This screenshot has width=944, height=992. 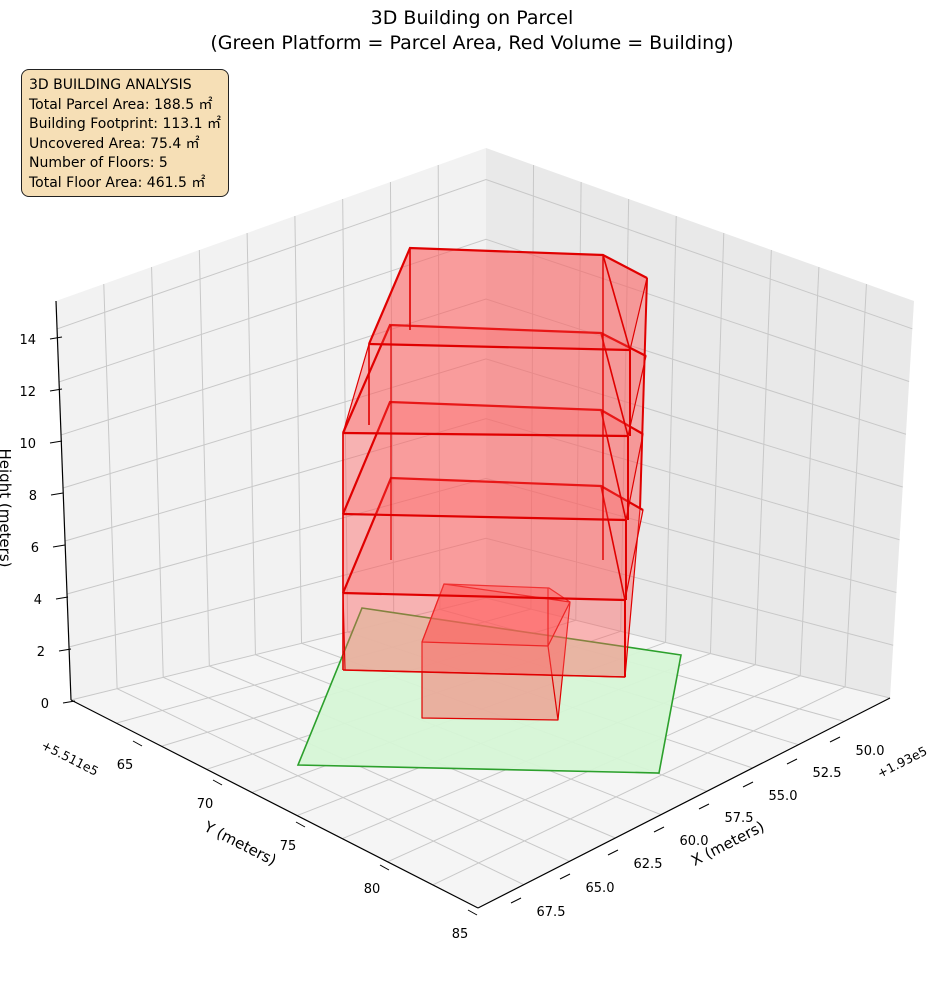 I want to click on parcel-platform, so click(x=489, y=690).